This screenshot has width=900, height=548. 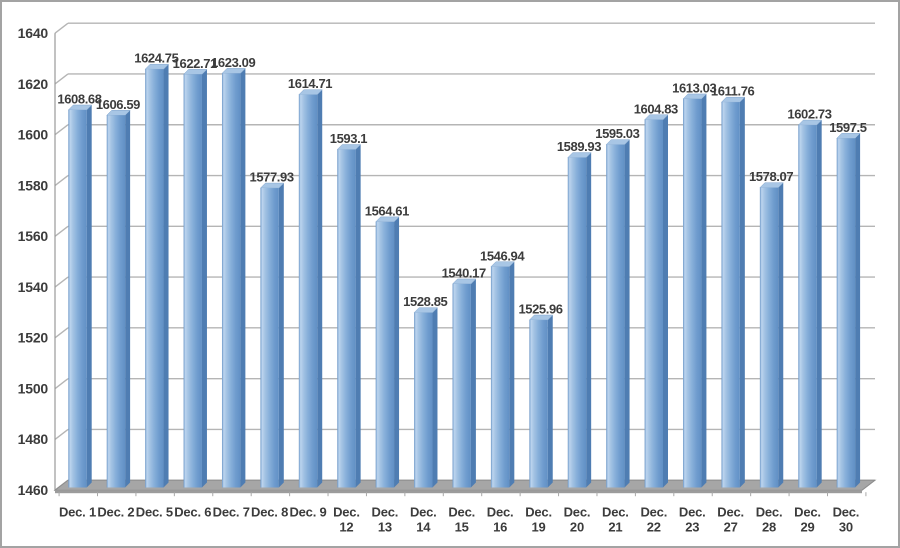 I want to click on data-label: 1604.83, so click(x=656, y=108).